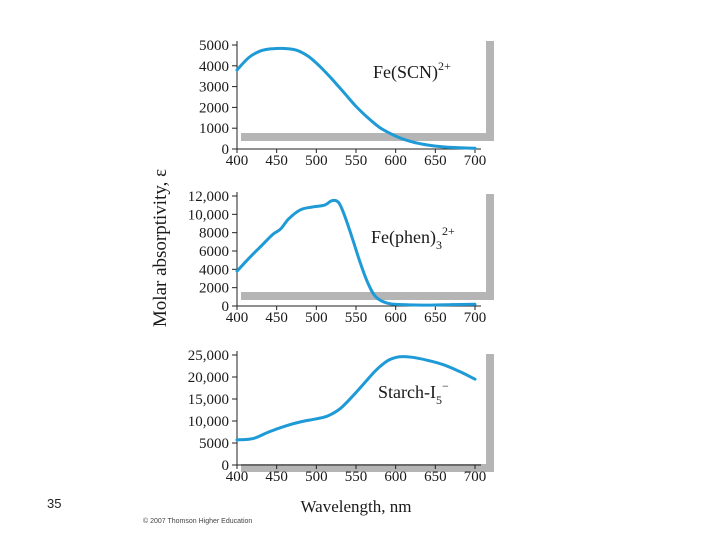 The image size is (720, 545). I want to click on compound-label-main: Starch-I, so click(407, 392).